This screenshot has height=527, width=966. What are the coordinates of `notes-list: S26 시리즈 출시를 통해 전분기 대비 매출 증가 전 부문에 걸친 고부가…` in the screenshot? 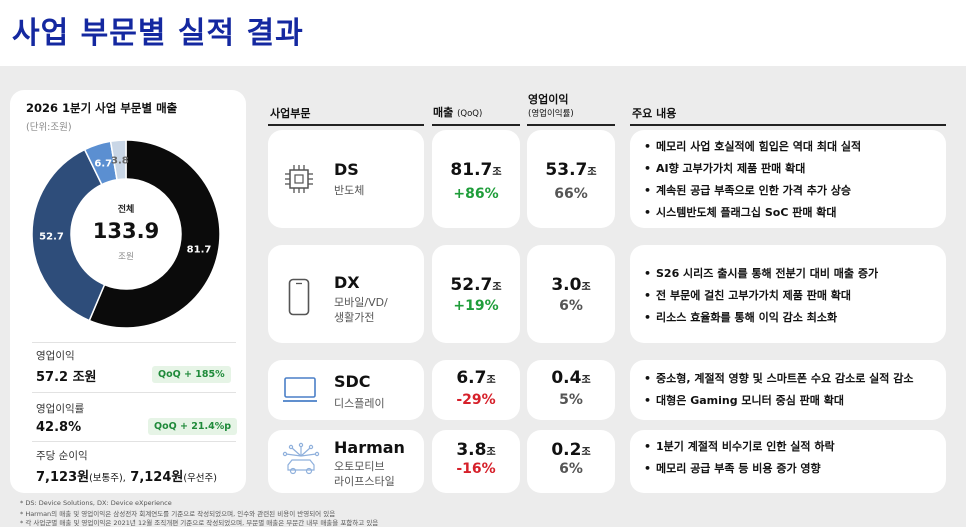 It's located at (789, 296).